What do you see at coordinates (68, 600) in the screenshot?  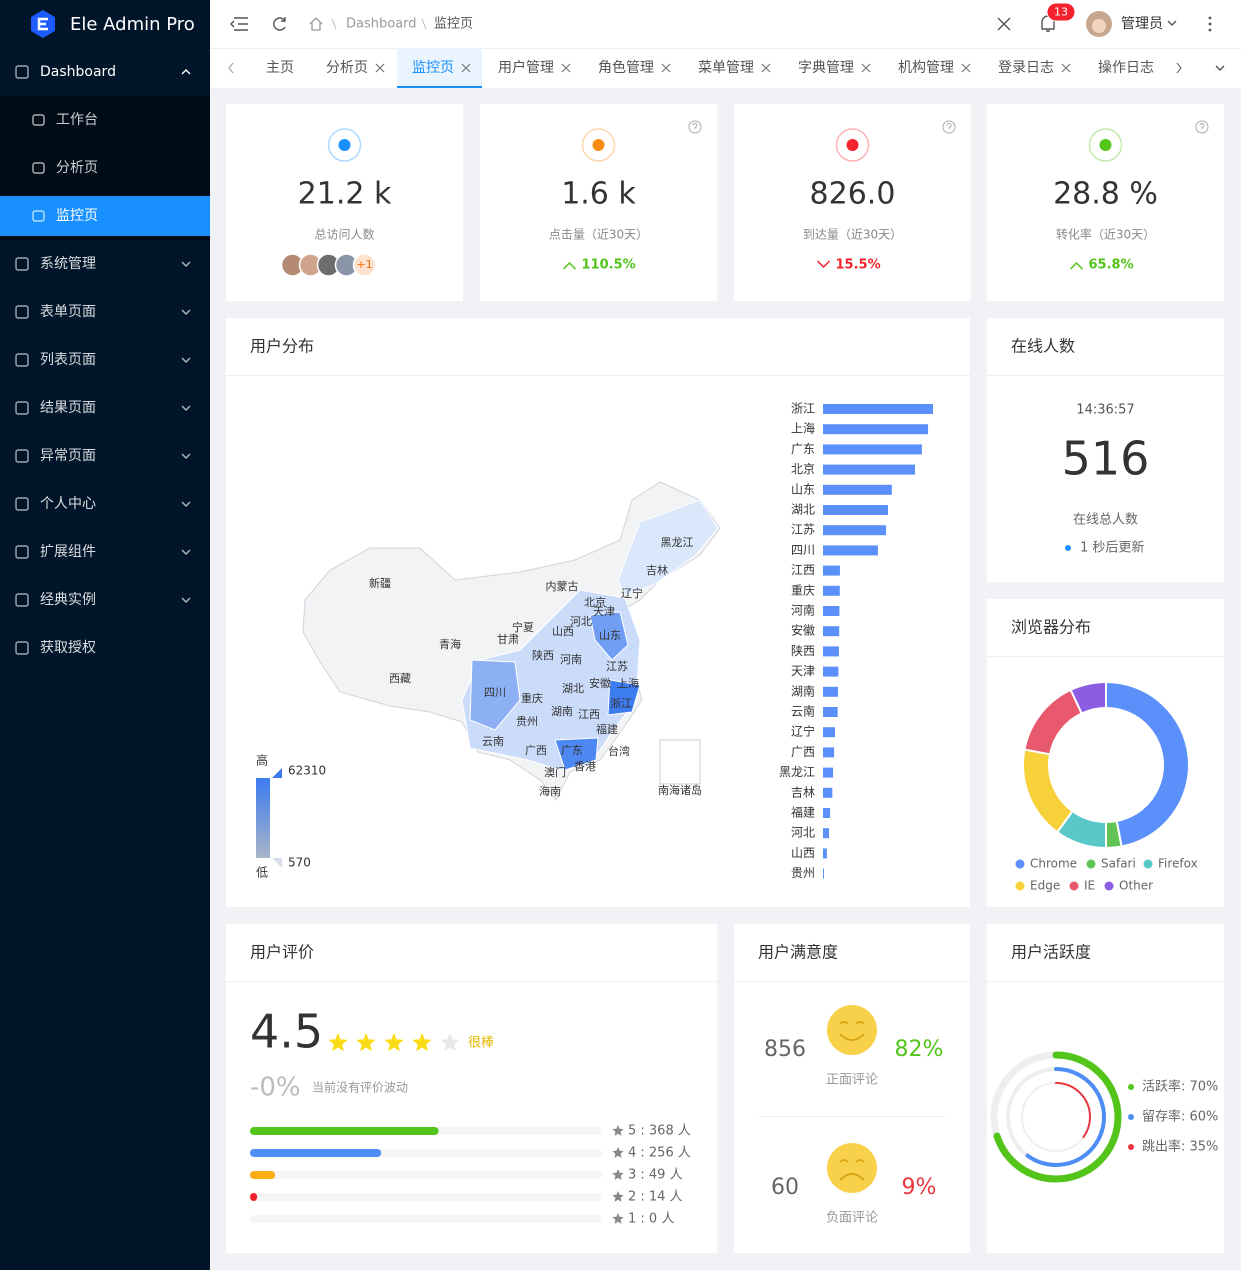 I see `menu-item: 经典实例` at bounding box center [68, 600].